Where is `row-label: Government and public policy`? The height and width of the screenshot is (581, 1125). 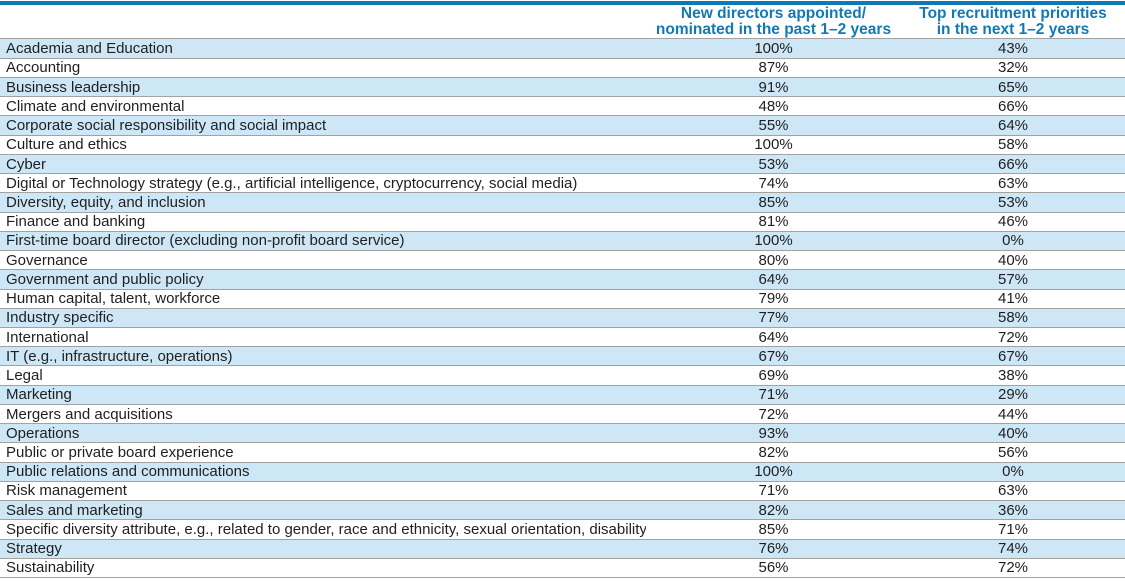 row-label: Government and public policy is located at coordinates (105, 279).